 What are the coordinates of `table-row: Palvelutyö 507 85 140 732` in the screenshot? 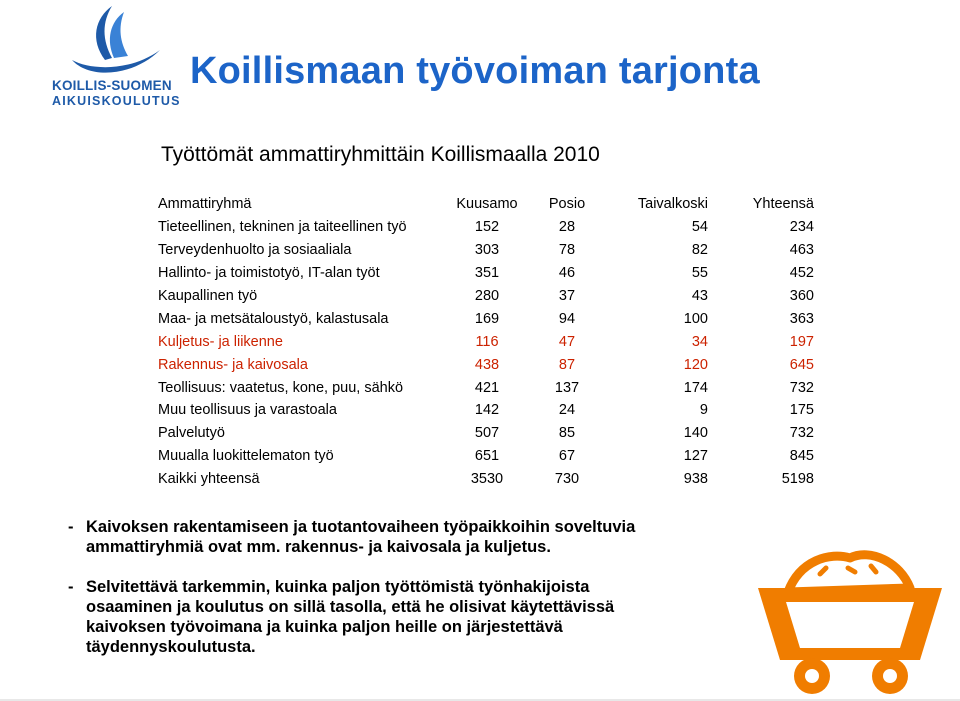 It's located at (486, 433).